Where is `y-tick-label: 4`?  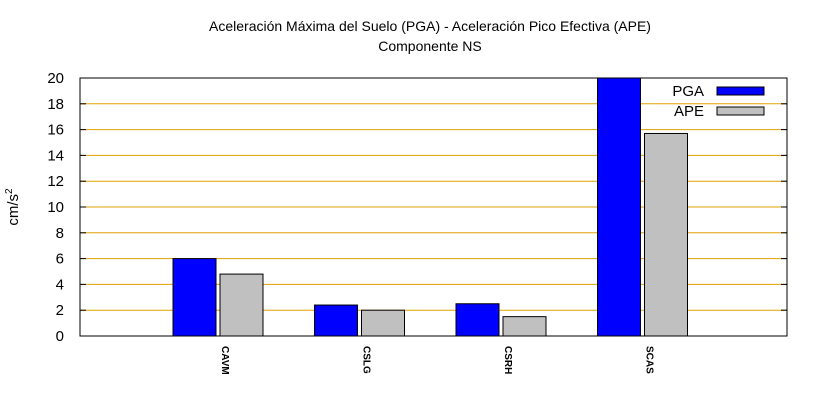
y-tick-label: 4 is located at coordinates (60, 284).